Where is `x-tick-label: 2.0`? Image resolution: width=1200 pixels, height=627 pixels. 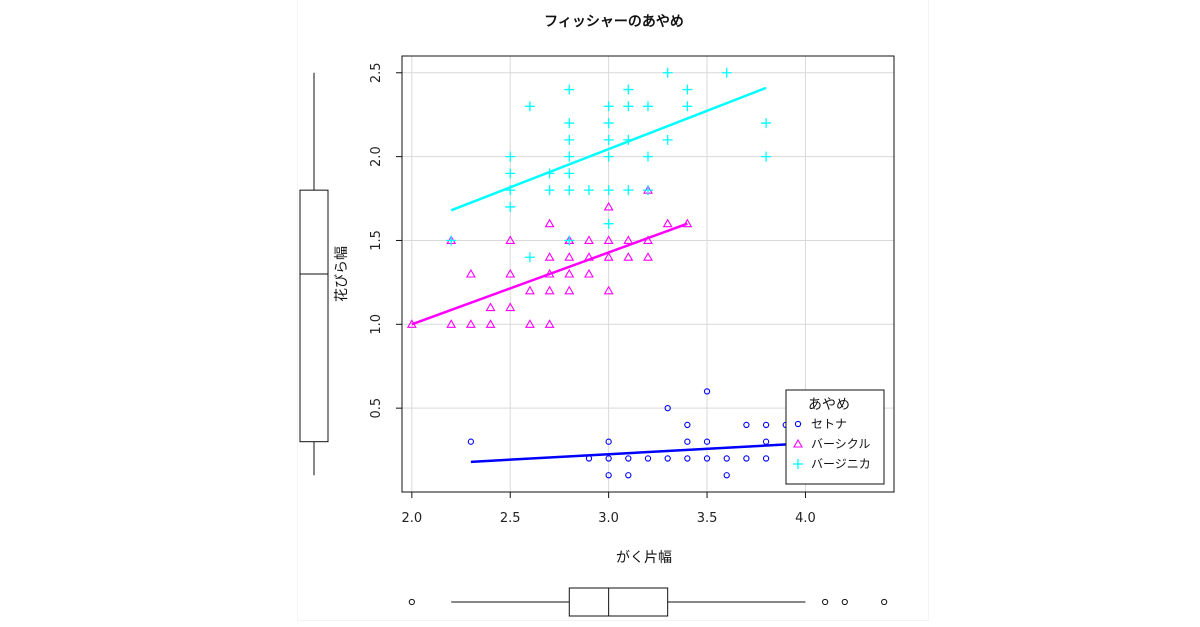 x-tick-label: 2.0 is located at coordinates (411, 518).